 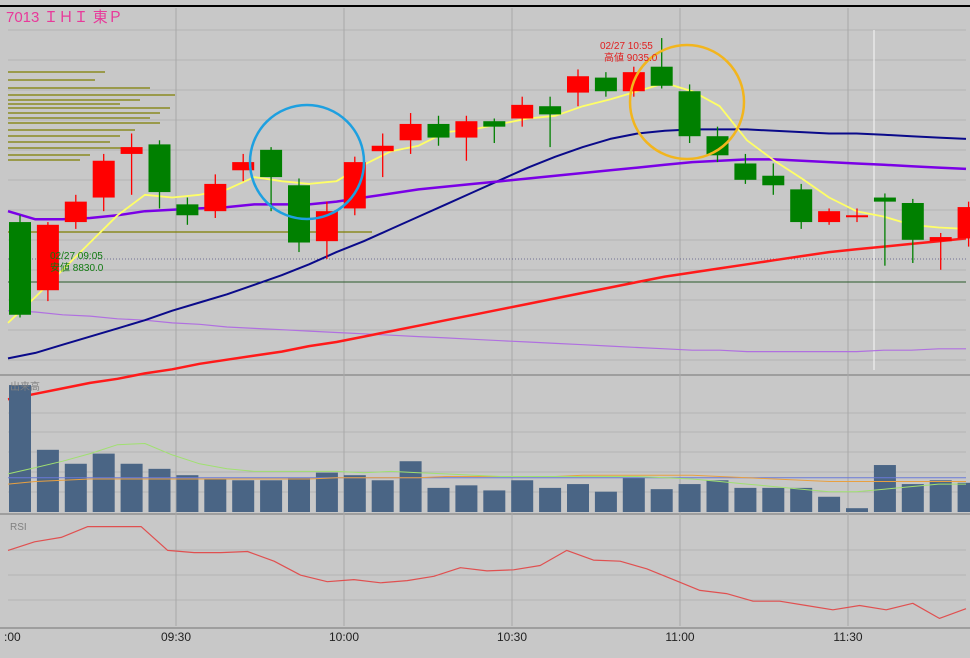 I want to click on ma-mid-line, so click(x=487, y=189).